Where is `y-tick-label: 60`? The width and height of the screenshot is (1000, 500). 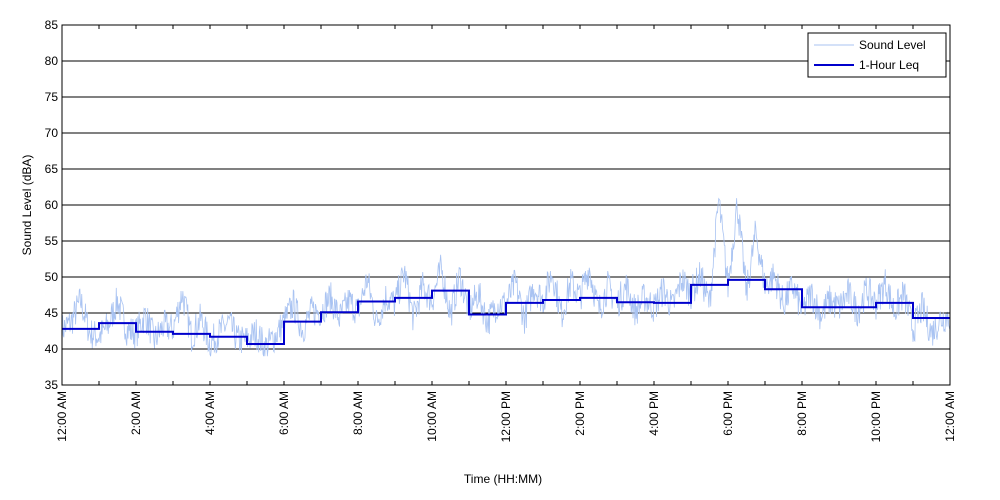 y-tick-label: 60 is located at coordinates (52, 205).